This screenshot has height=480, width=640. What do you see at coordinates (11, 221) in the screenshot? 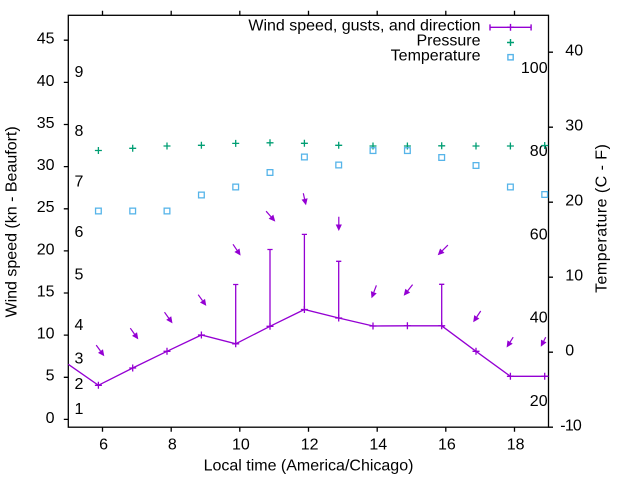
I see `svg-text: Wind speed (kn - Beaufort)` at bounding box center [11, 221].